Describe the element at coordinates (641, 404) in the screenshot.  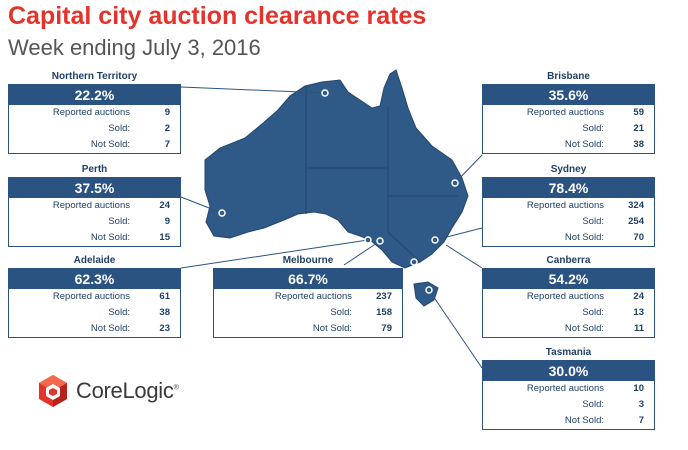
I see `sold-value: 3` at that location.